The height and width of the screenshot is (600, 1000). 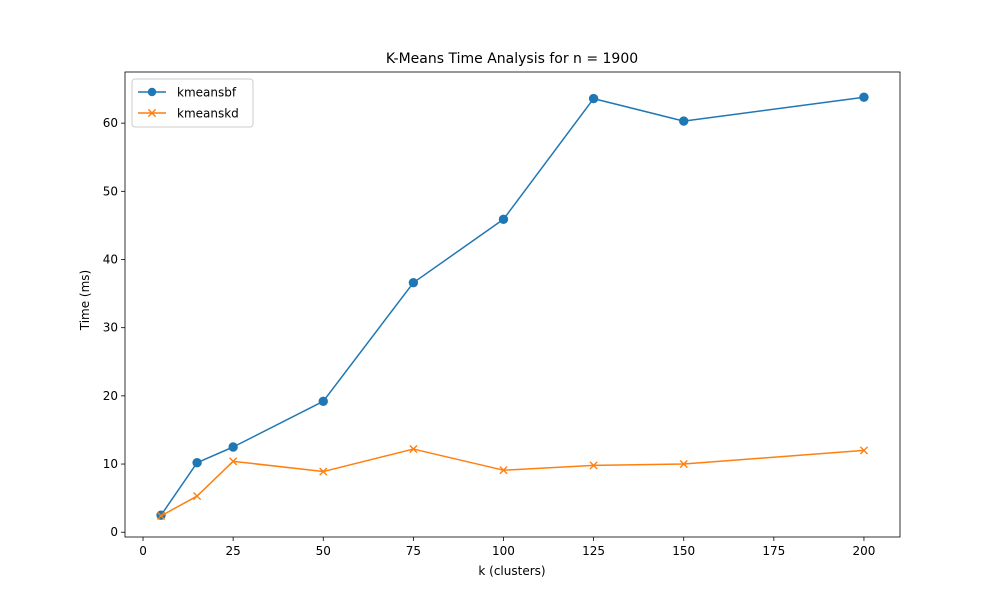 I want to click on x-tick-label: 200, so click(x=864, y=551).